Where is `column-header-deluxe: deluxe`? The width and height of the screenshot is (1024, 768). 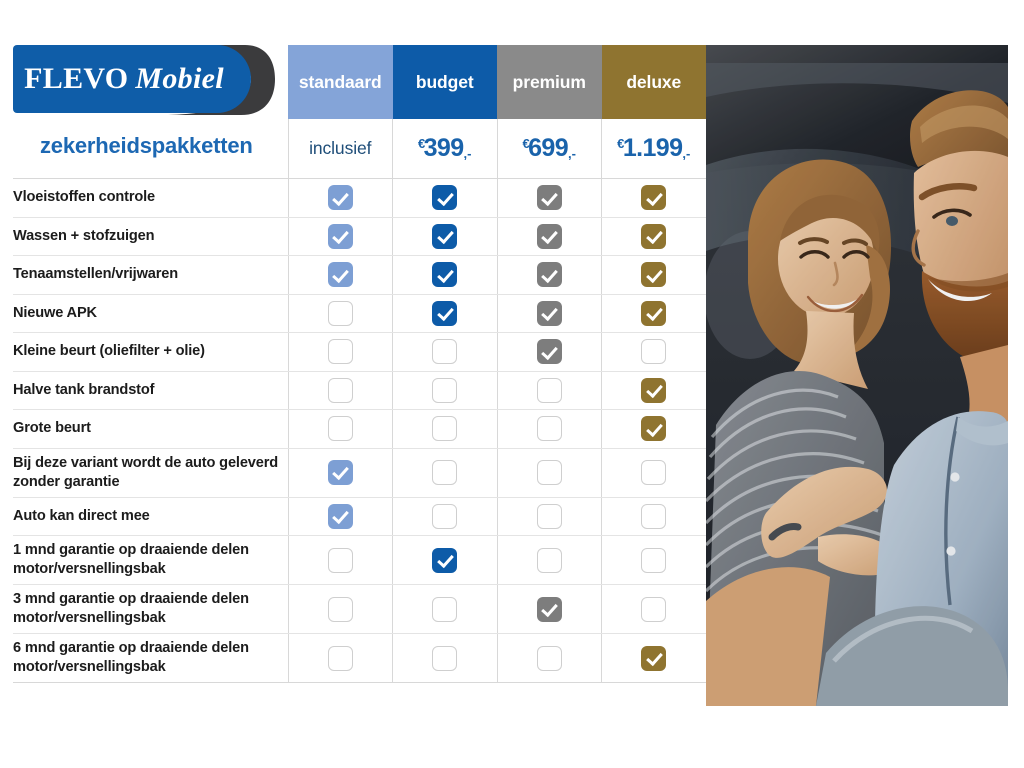 column-header-deluxe: deluxe is located at coordinates (653, 82).